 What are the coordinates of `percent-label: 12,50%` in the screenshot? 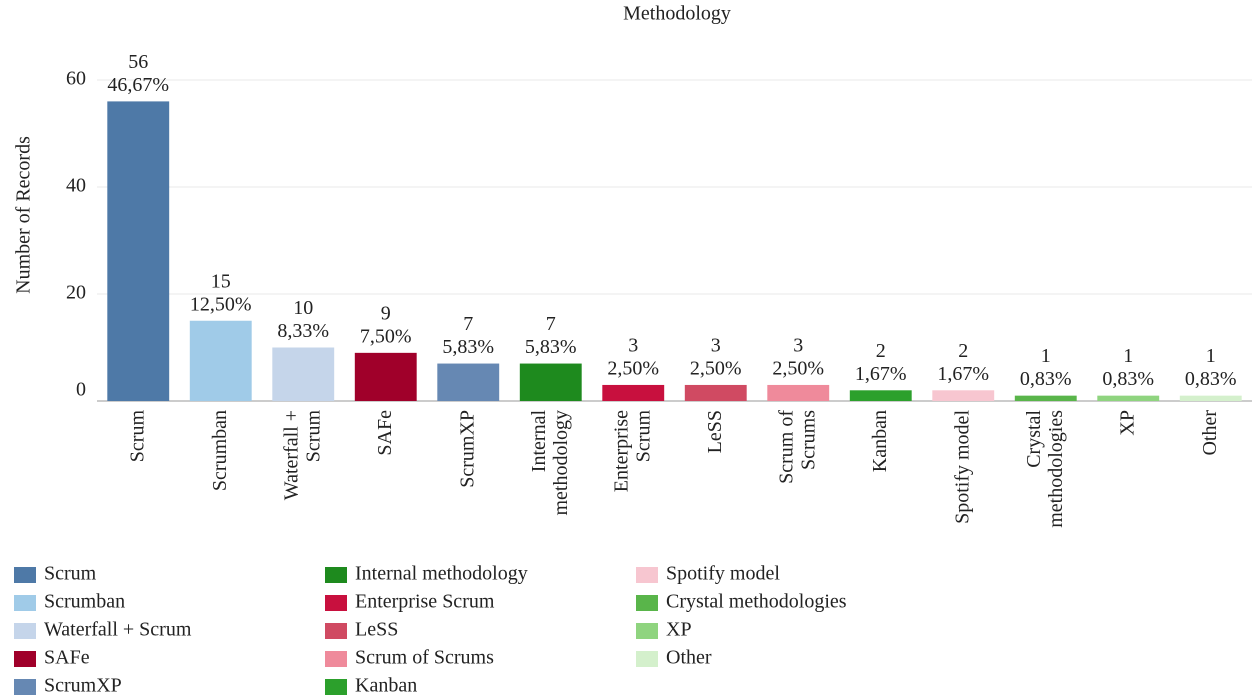 It's located at (221, 304).